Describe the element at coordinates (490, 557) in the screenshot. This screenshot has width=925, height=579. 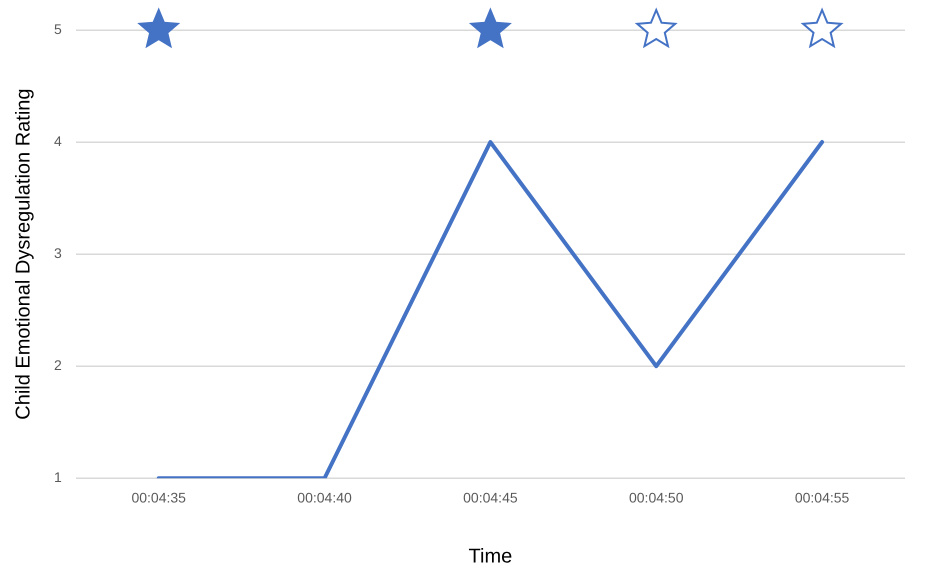
I see `x-axis-title: Time` at that location.